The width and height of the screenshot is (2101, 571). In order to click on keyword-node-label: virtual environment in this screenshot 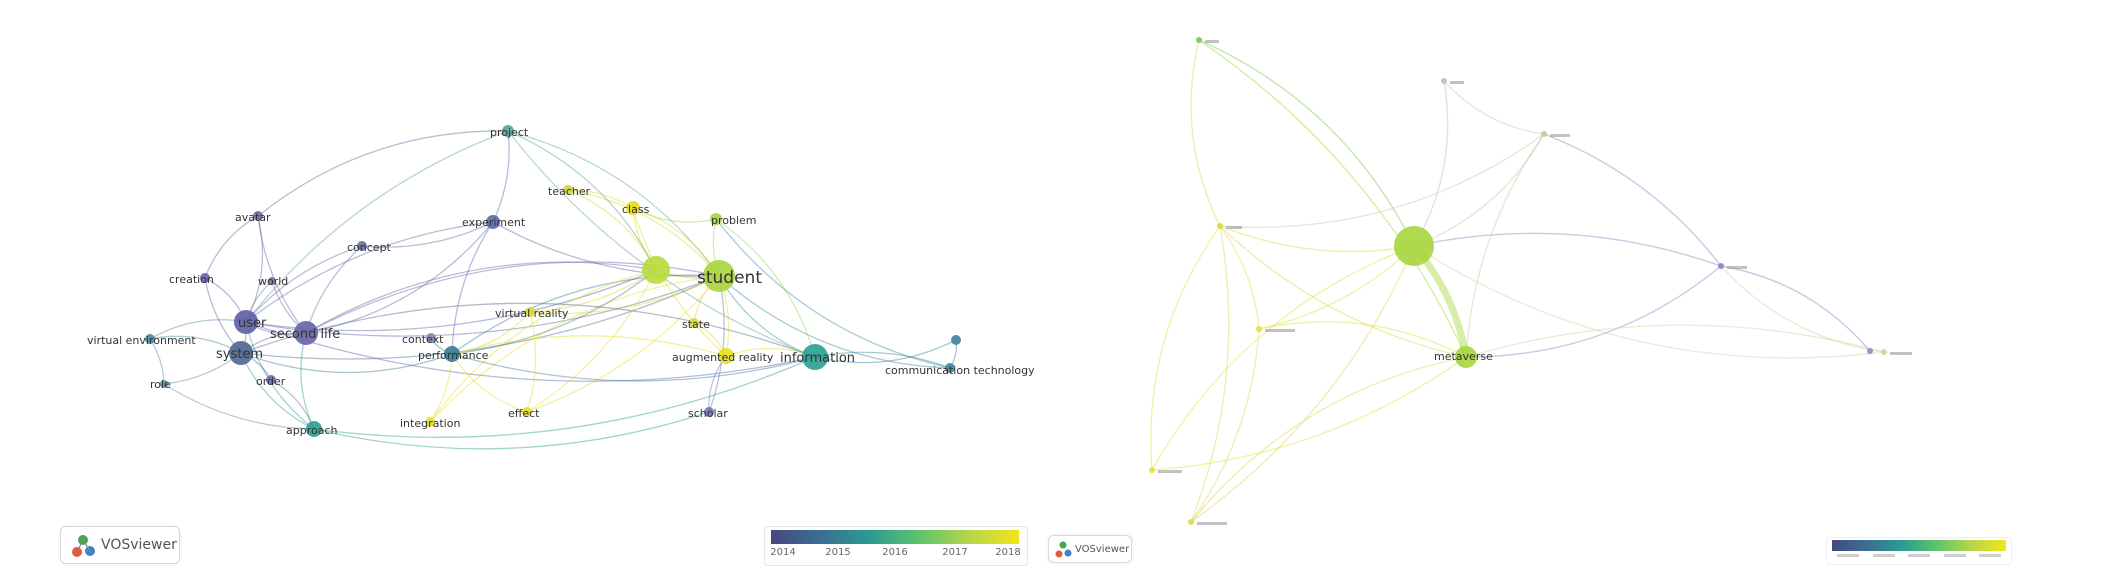, I will do `click(141, 340)`.